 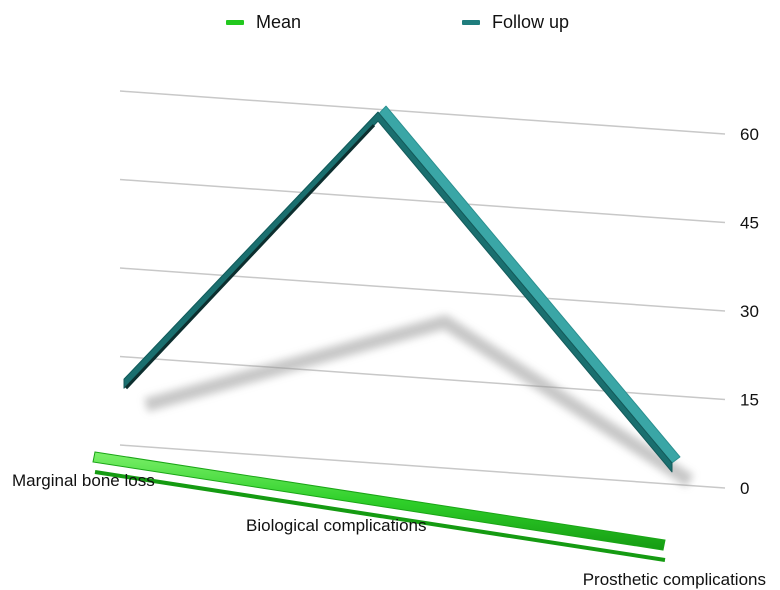 I want to click on legend-swatch-follow-up, so click(x=471, y=22).